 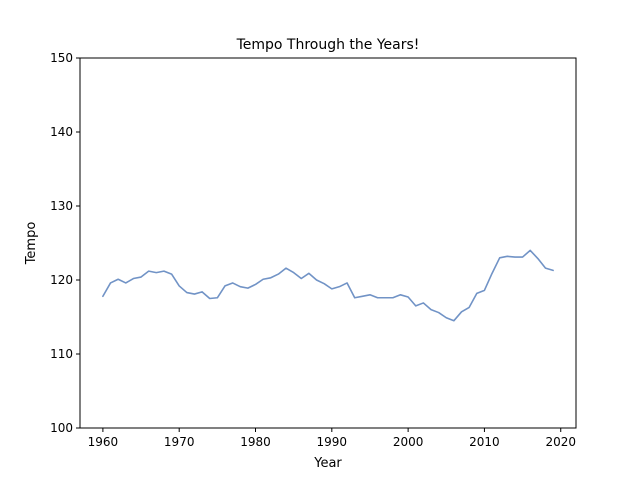 I want to click on y-tick-label: 100, so click(x=61, y=428).